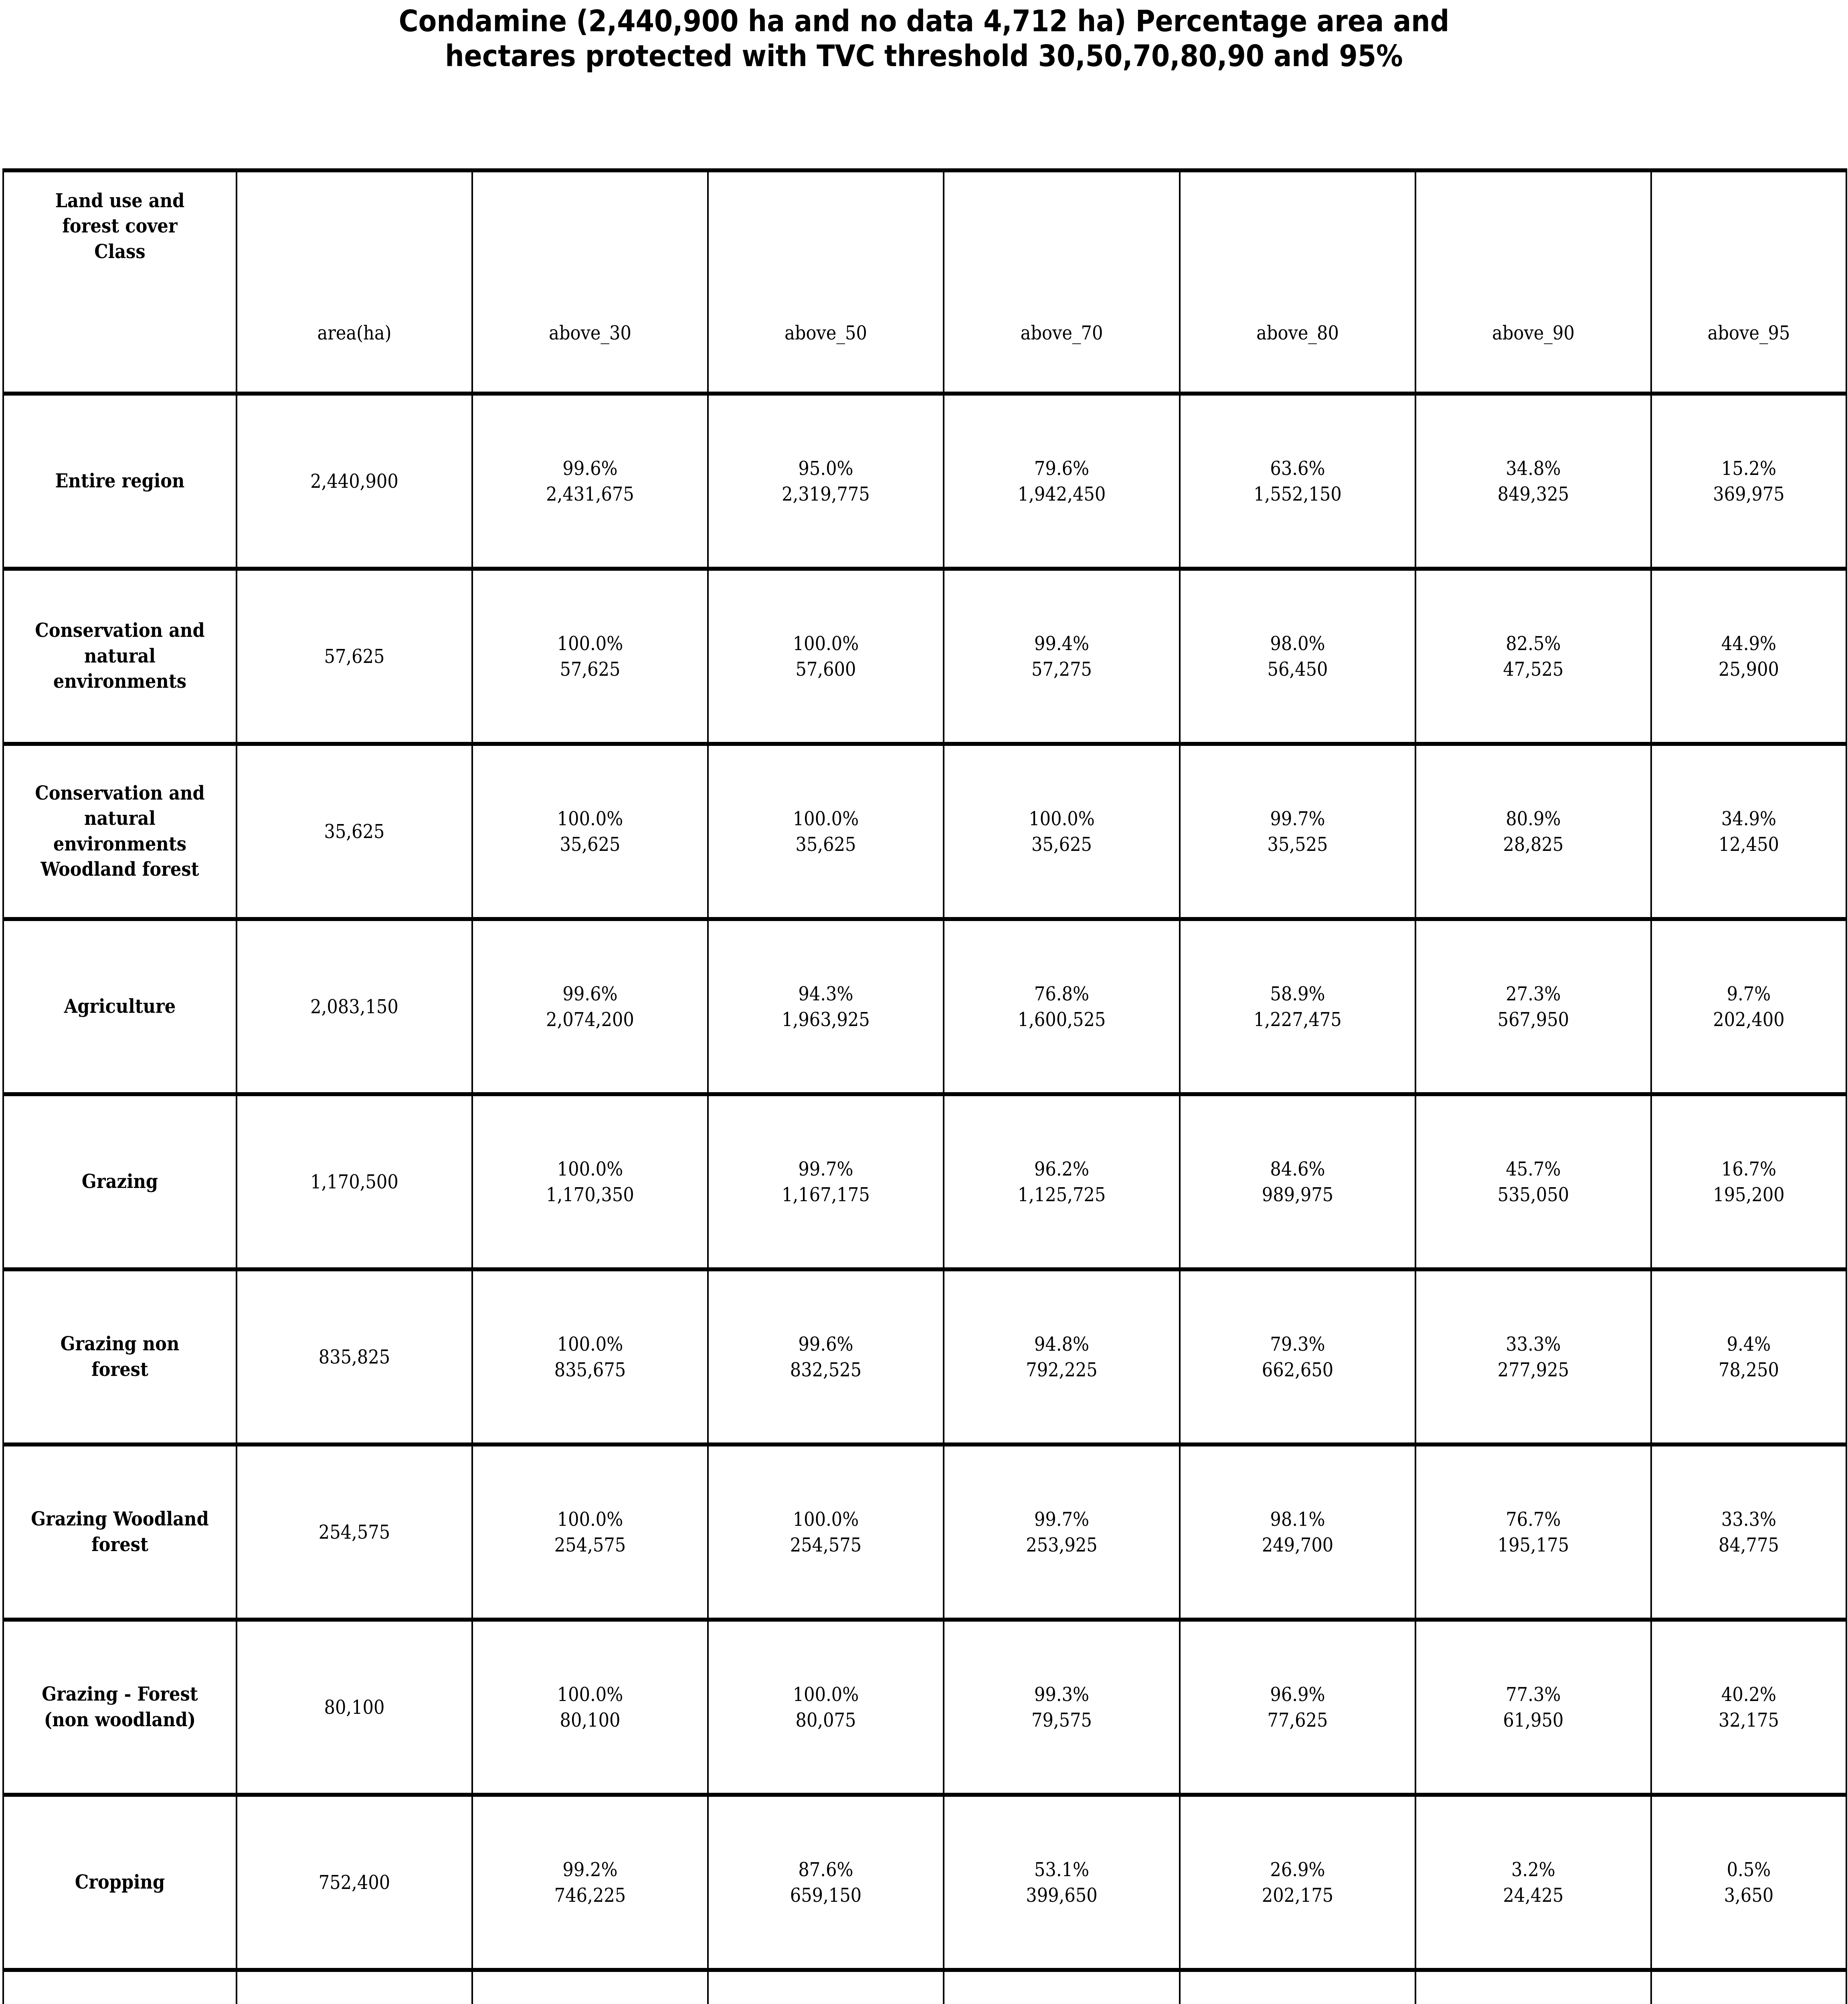 The width and height of the screenshot is (1848, 2004). I want to click on ha-value: 195,175, so click(1533, 1544).